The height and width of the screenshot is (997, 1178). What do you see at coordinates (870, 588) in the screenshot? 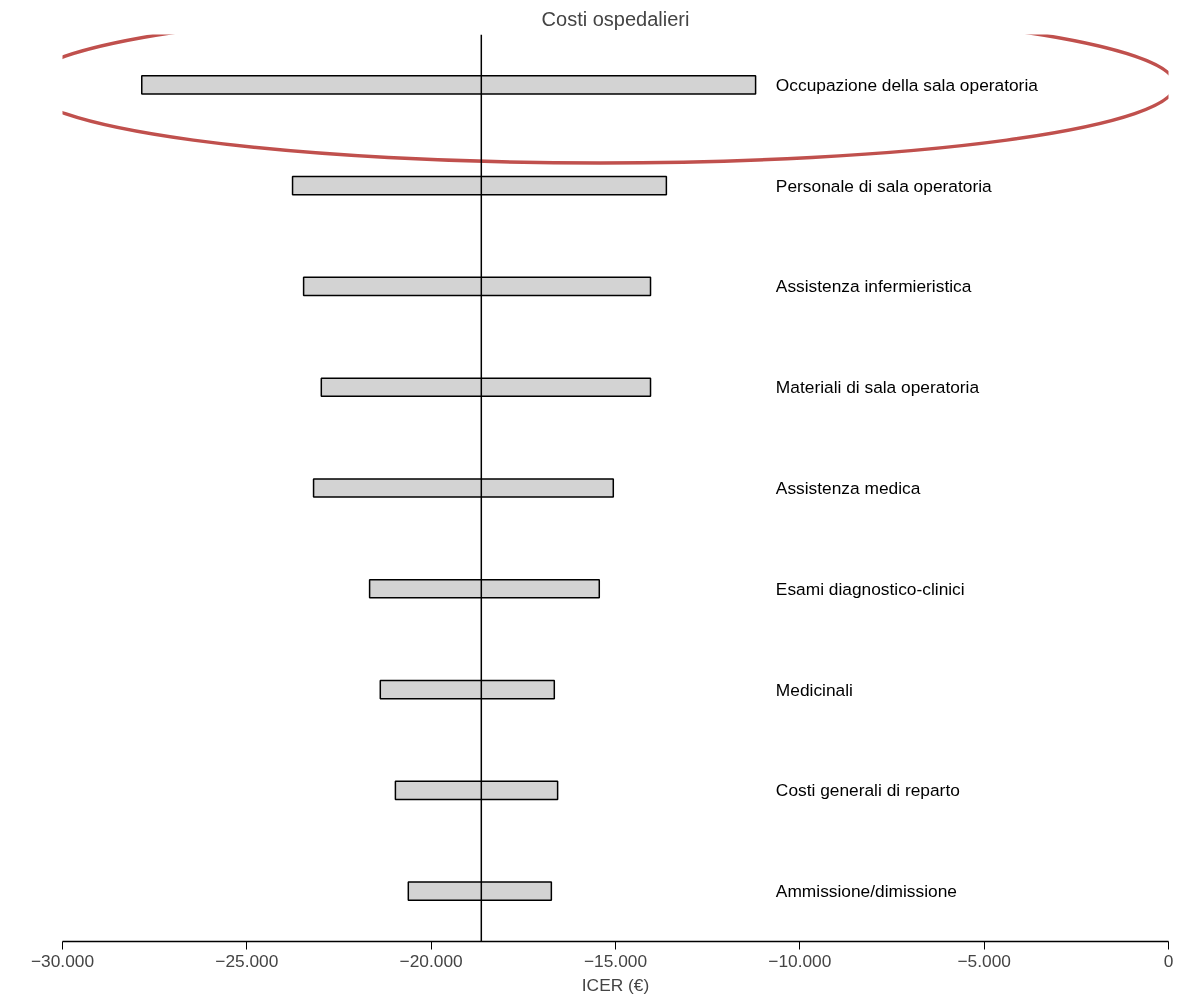
I see `y-tick-label: Esami diagnostico-clinici` at bounding box center [870, 588].